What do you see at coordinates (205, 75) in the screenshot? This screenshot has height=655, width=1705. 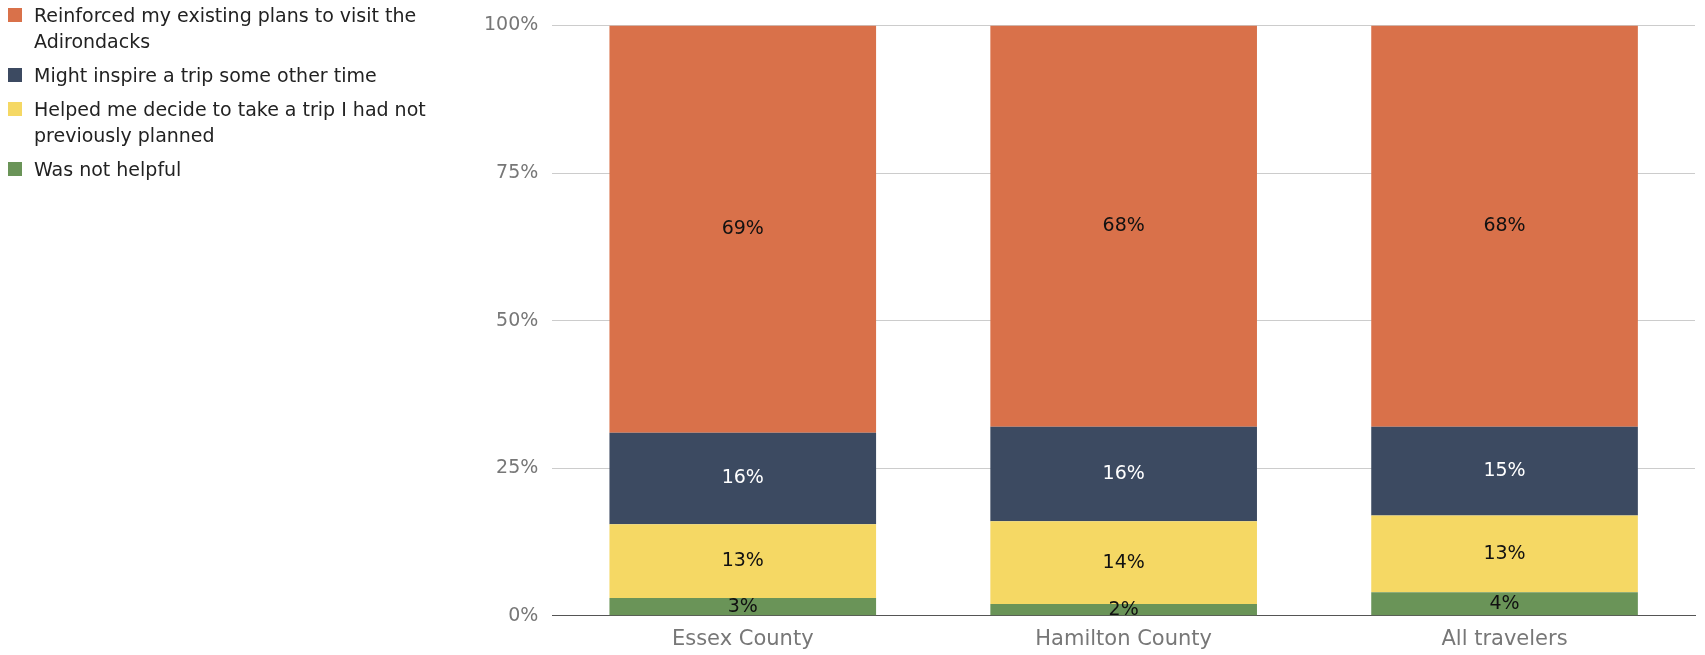 I see `legend-label: Might inspire a trip some other time` at bounding box center [205, 75].